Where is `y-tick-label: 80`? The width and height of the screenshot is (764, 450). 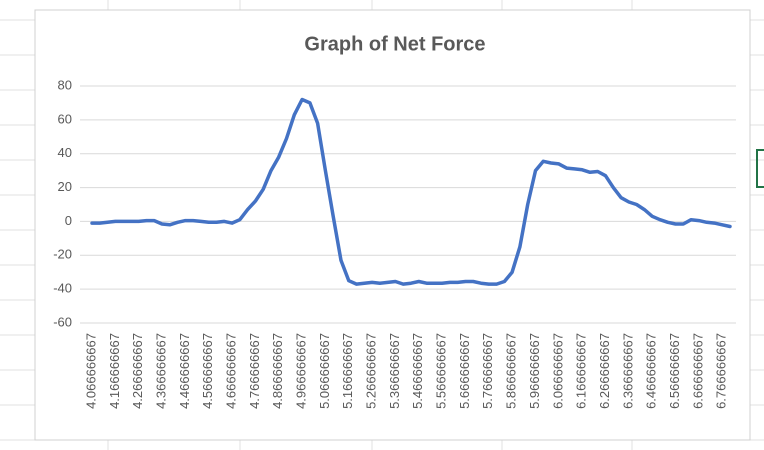 y-tick-label: 80 is located at coordinates (65, 84).